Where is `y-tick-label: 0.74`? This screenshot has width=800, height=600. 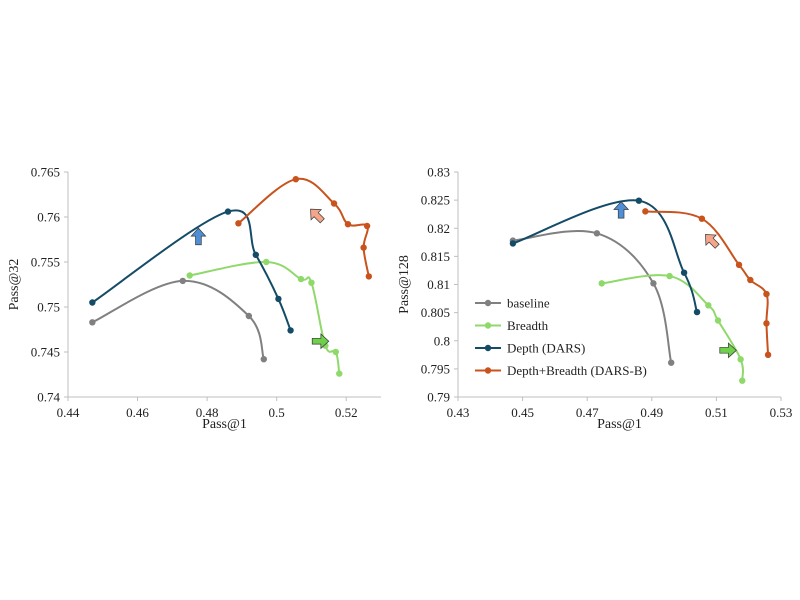 y-tick-label: 0.74 is located at coordinates (48, 397).